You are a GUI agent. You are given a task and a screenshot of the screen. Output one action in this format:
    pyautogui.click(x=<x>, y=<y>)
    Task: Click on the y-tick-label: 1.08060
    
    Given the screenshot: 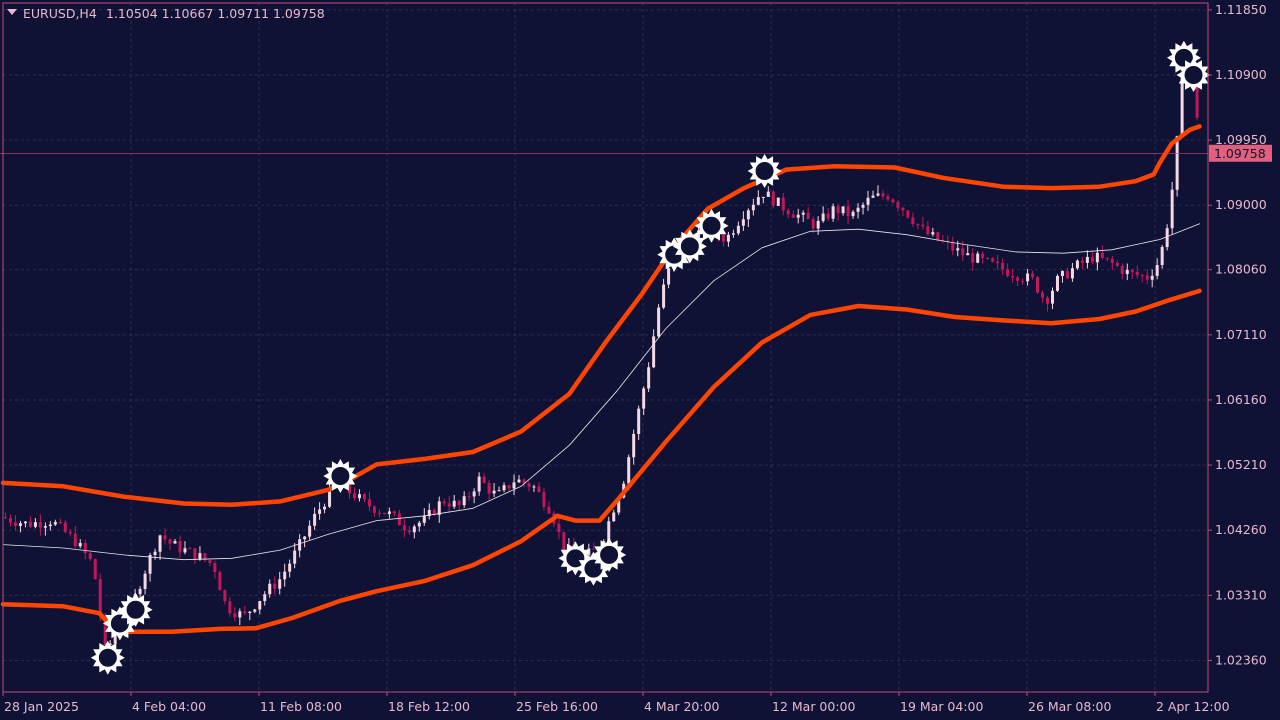 What is the action you would take?
    pyautogui.click(x=1241, y=269)
    